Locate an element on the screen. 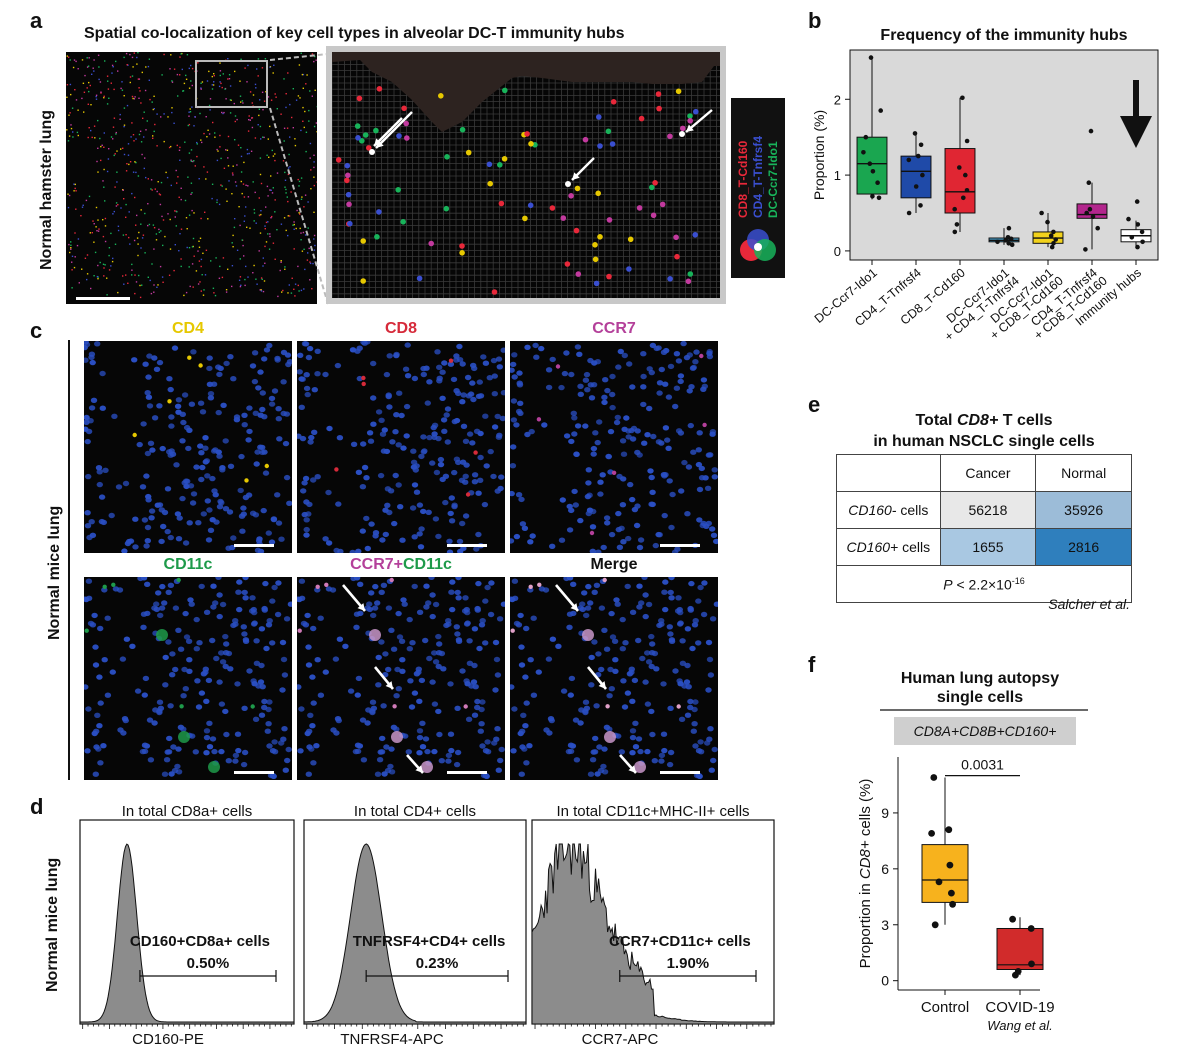 The image size is (1200, 1055). positive-cell is located at coordinates (588, 635).